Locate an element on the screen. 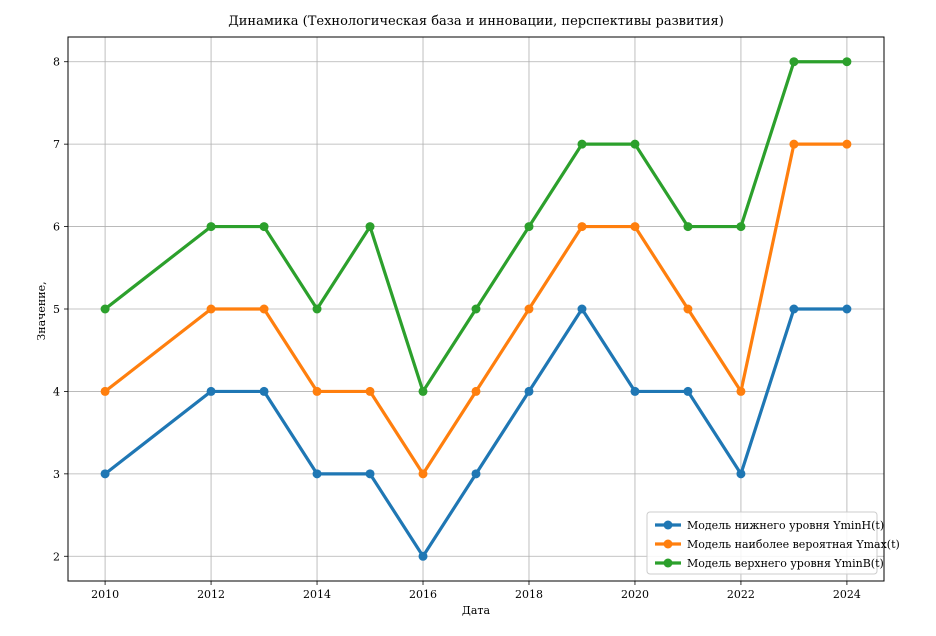 This screenshot has height=636, width=936. x-tick-label: 2010 is located at coordinates (105, 594).